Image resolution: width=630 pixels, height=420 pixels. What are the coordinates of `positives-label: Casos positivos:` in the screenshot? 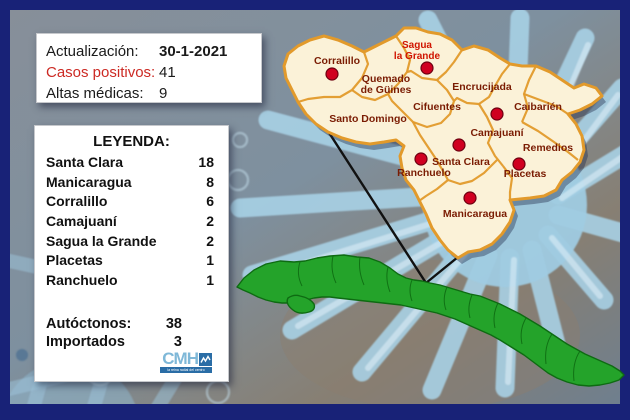 It's located at (101, 72).